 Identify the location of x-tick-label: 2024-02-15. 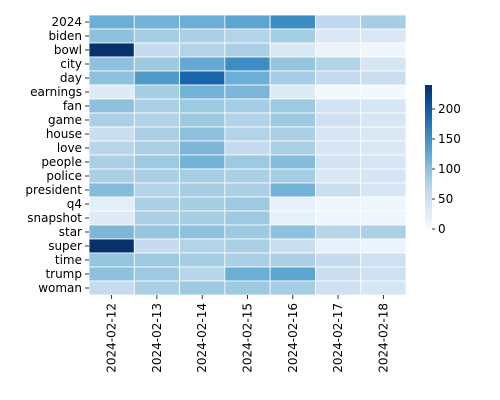
(248, 338).